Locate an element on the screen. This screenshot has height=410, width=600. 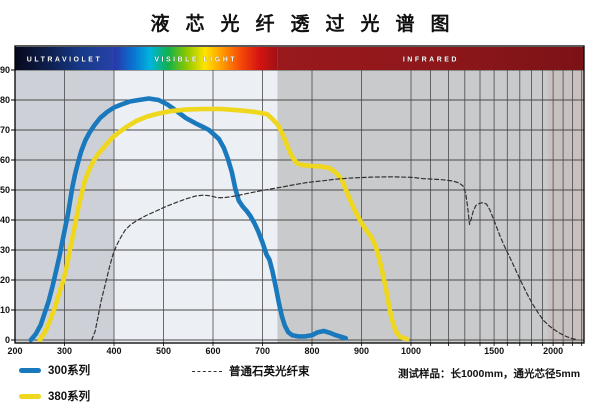
y-tick-label: 70 is located at coordinates (5, 130).